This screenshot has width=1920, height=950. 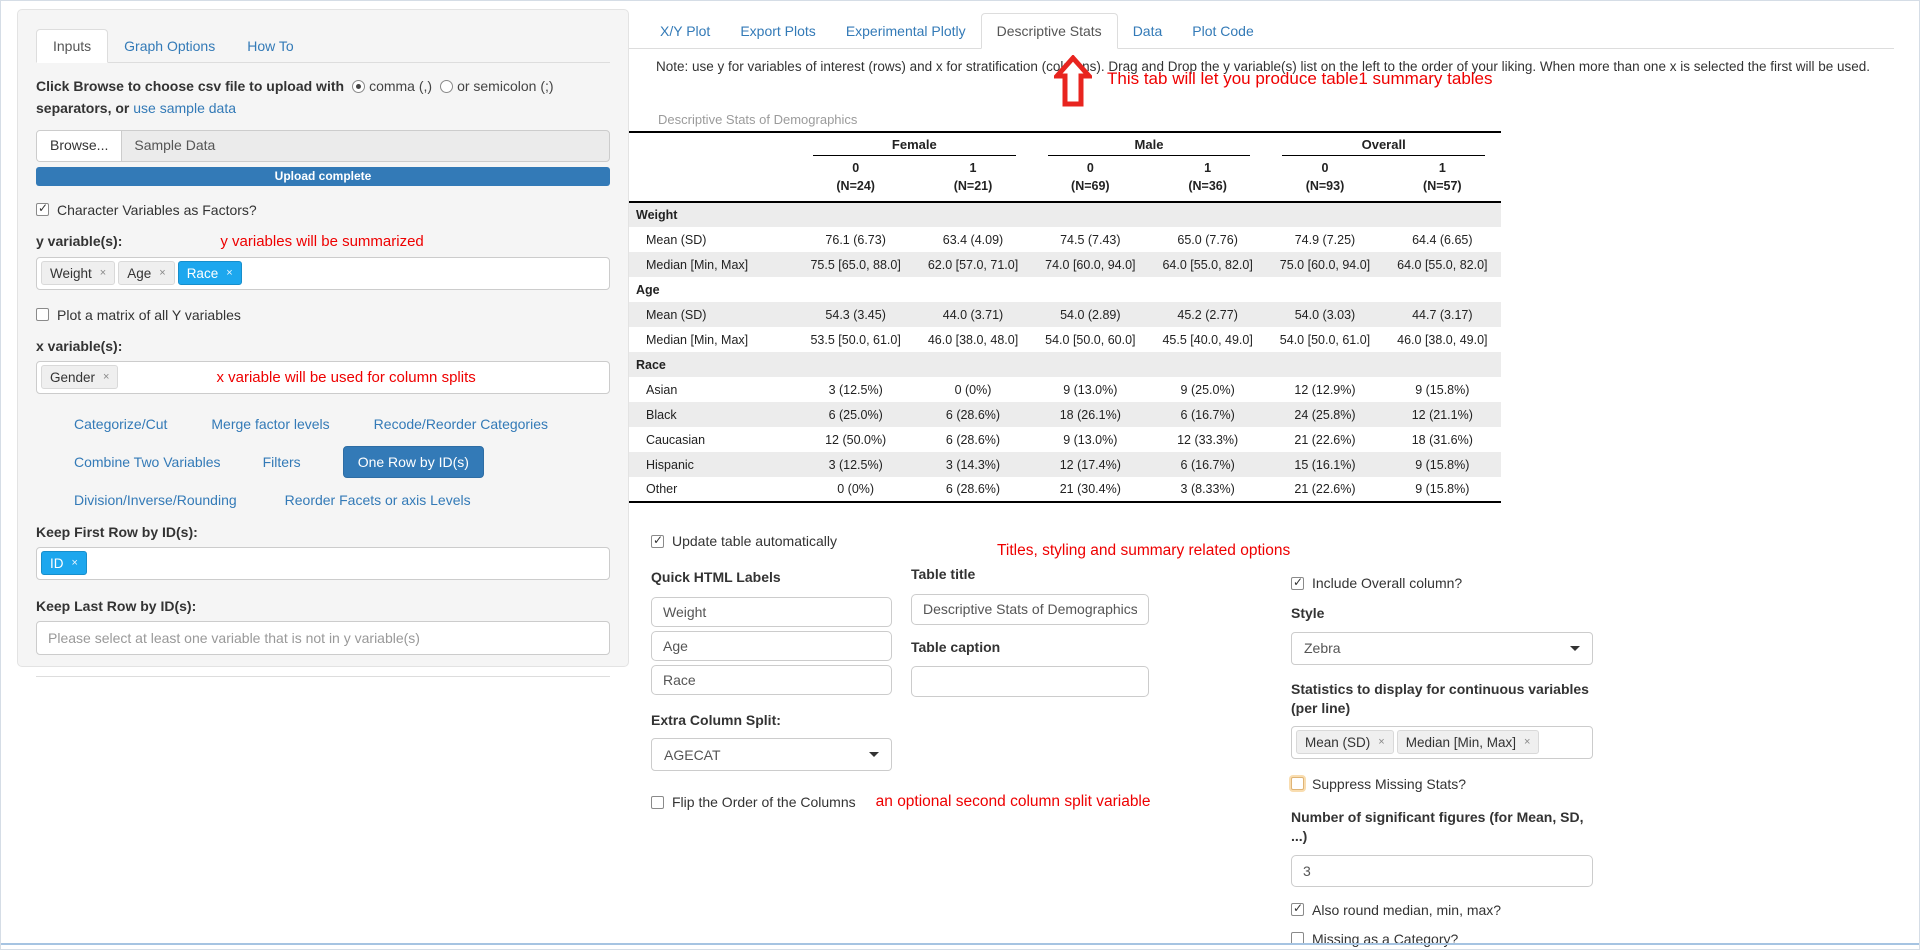 What do you see at coordinates (1460, 742) in the screenshot?
I see `chip-median-min-max-label: Median [Min, Max]` at bounding box center [1460, 742].